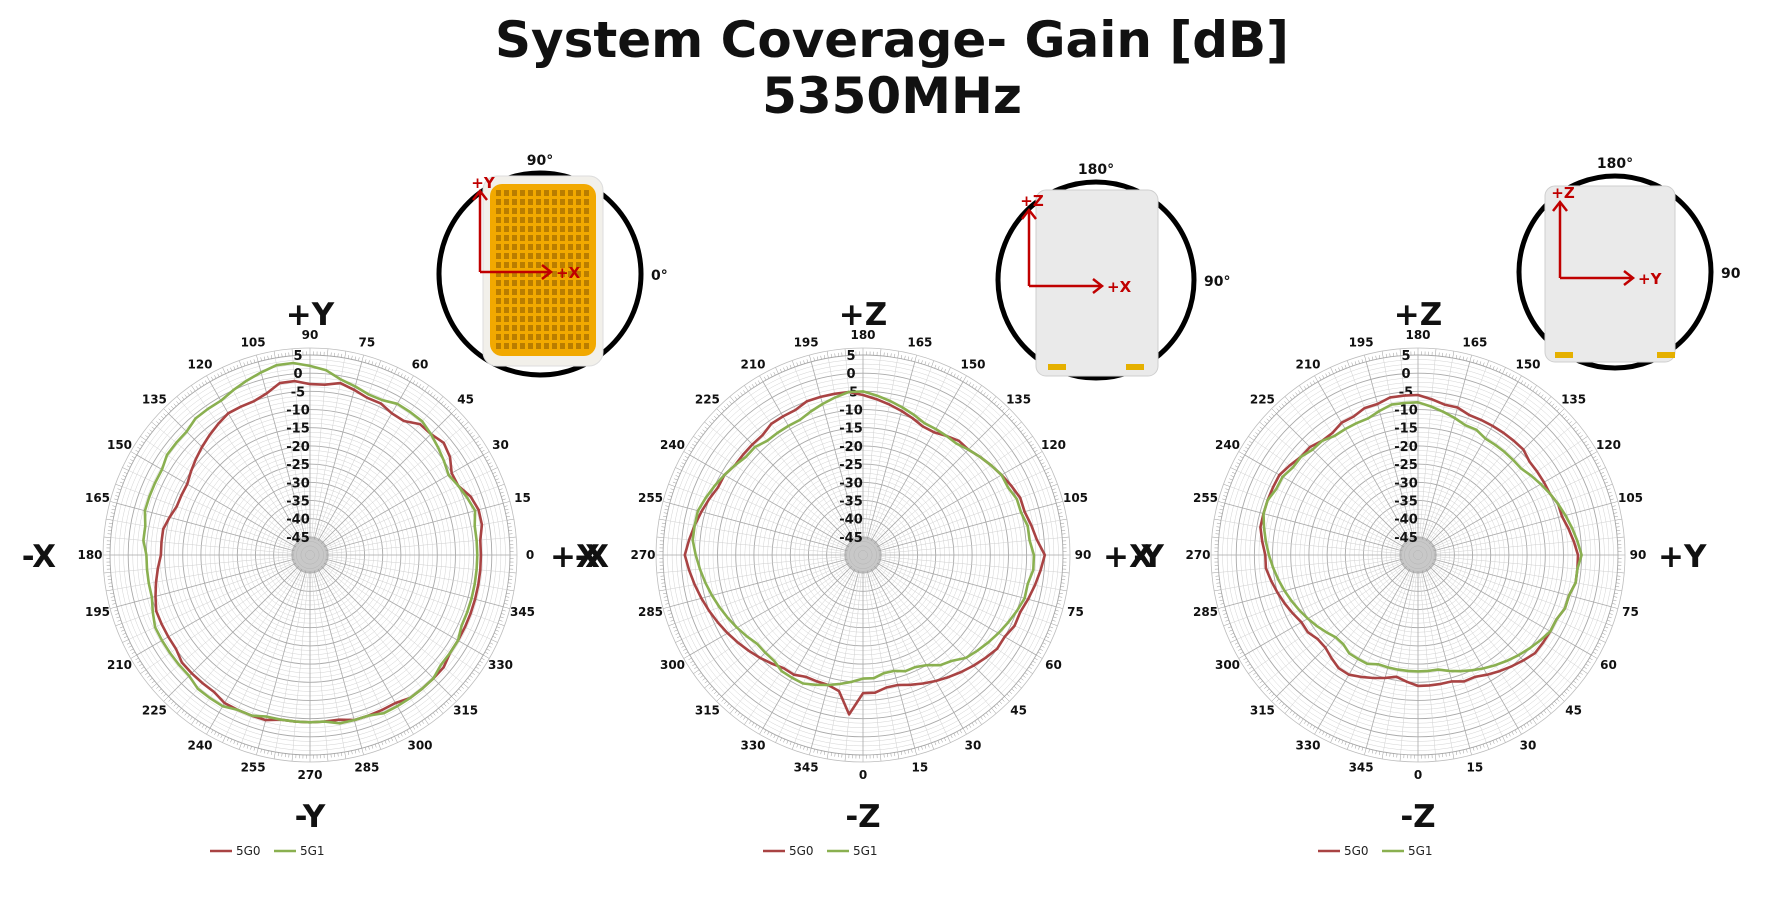 The height and width of the screenshot is (897, 1784). I want to click on device-foot, so click(1057, 367).